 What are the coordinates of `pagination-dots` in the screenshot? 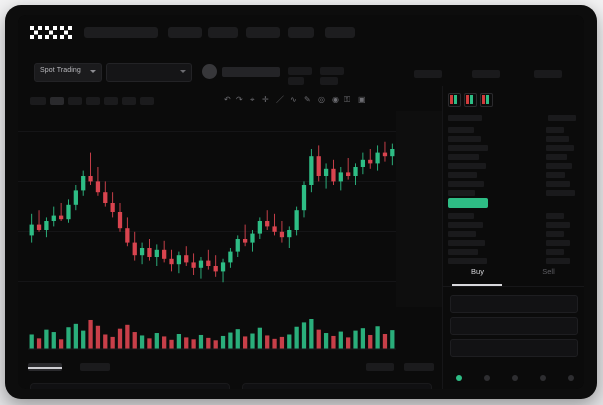 It's located at (513, 379).